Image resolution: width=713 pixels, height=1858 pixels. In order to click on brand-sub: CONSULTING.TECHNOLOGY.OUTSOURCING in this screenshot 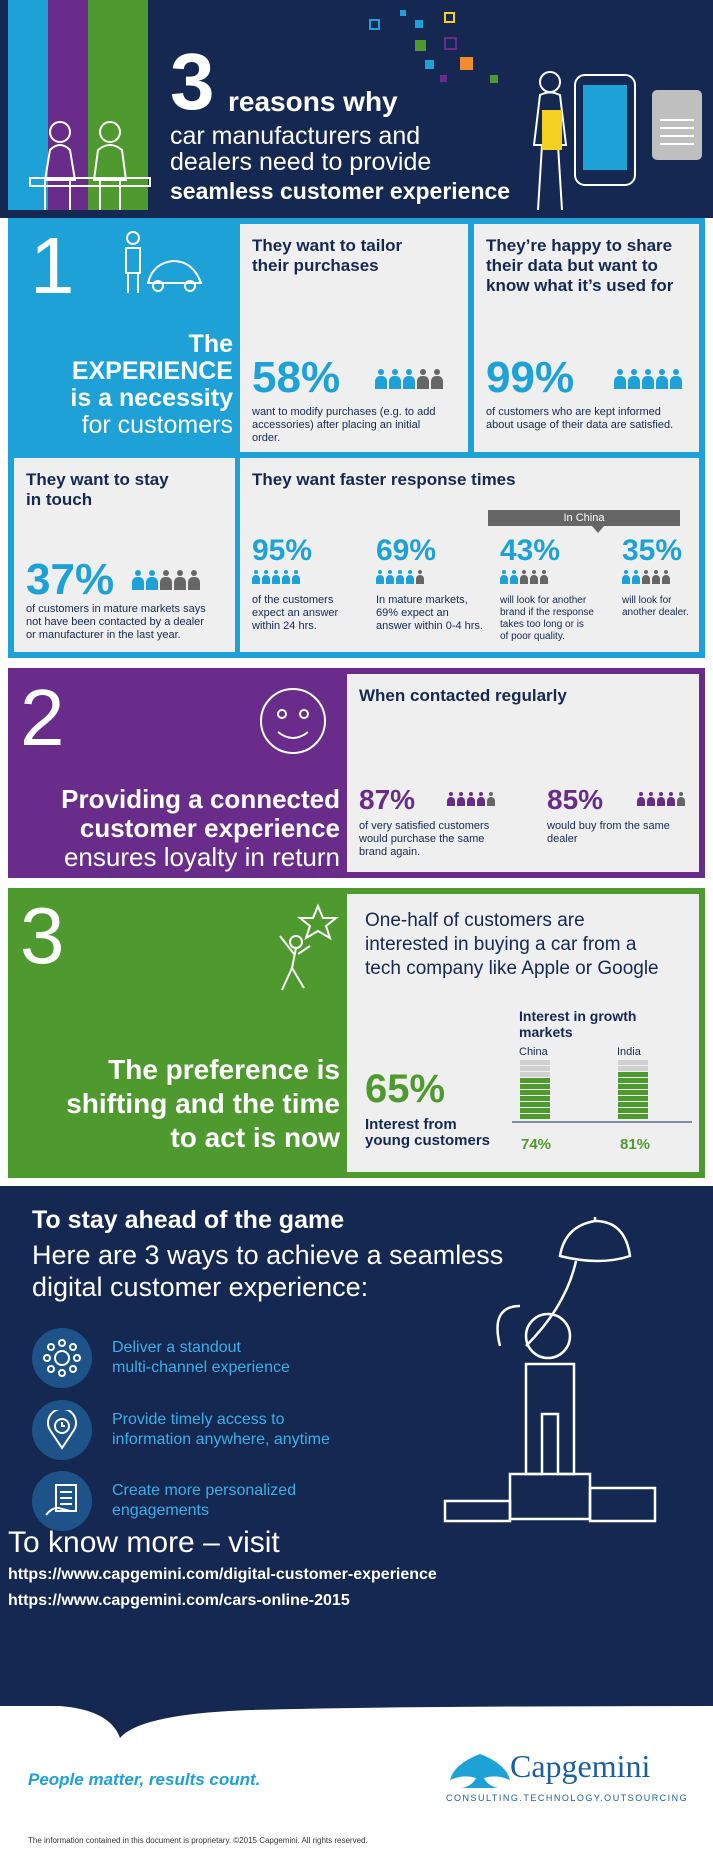, I will do `click(567, 1798)`.